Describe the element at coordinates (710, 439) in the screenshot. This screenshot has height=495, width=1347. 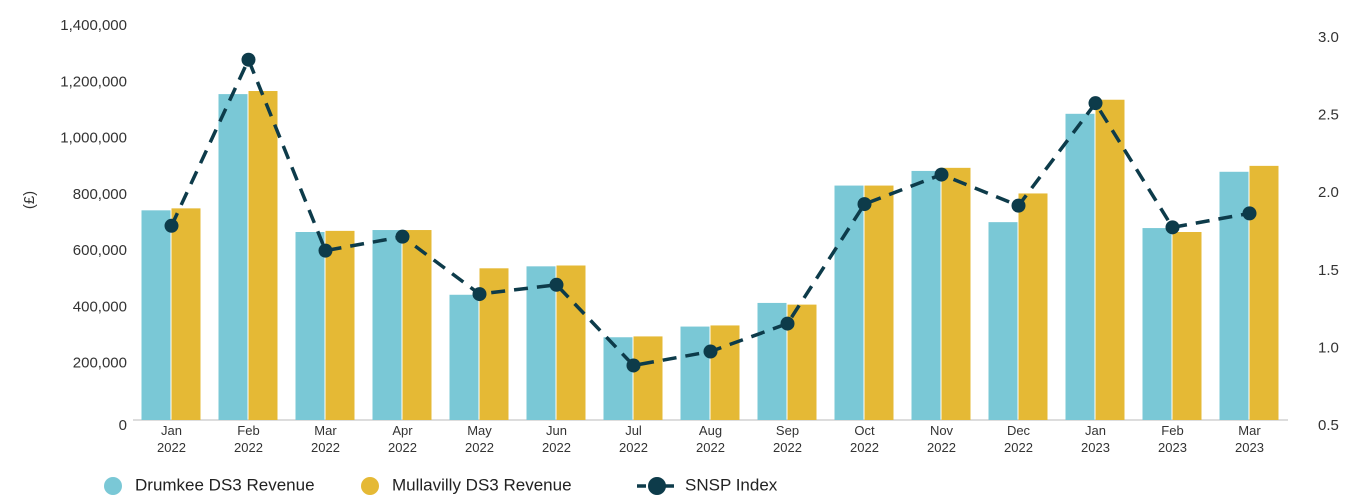
I see `x-tick-label: Aug 2022` at that location.